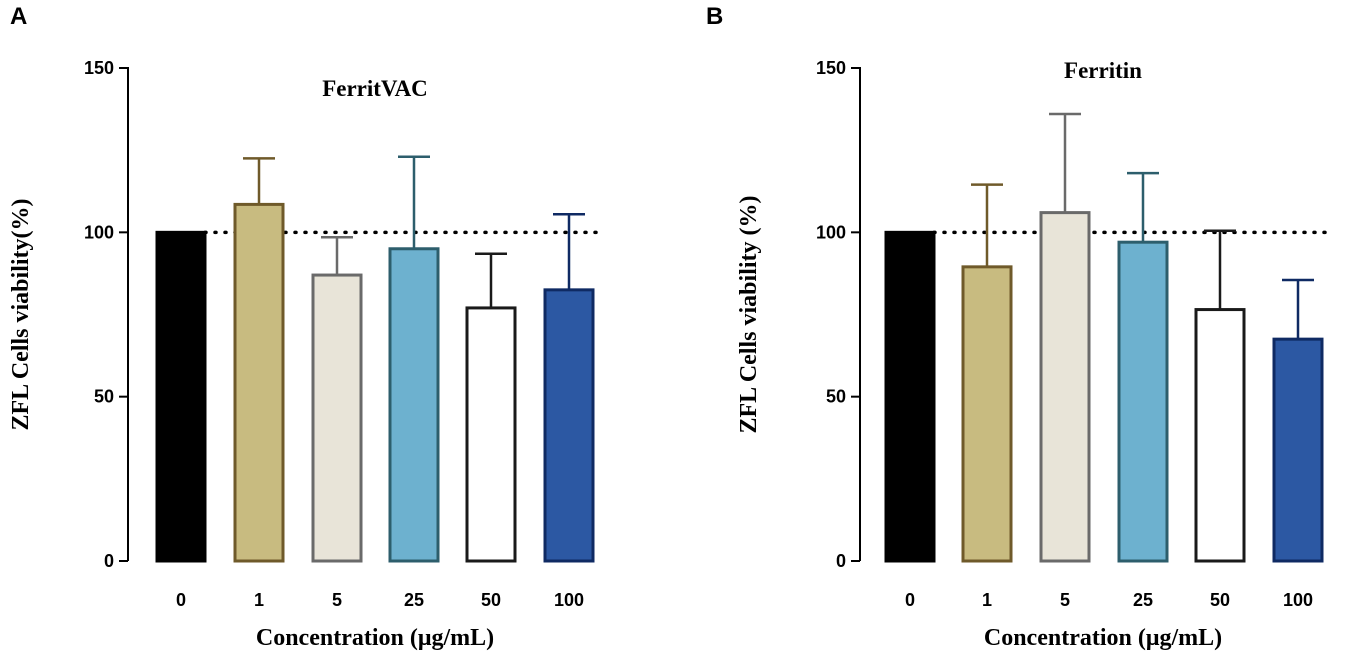 The image size is (1358, 671). Describe the element at coordinates (1065, 600) in the screenshot. I see `panel-b-x-tick-label-5: 5` at that location.